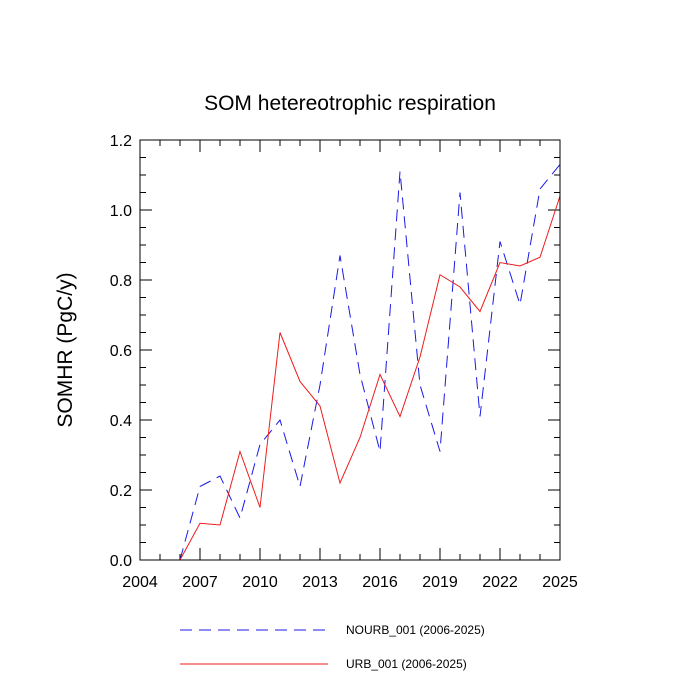 This screenshot has width=700, height=700. What do you see at coordinates (121, 421) in the screenshot?
I see `y-tick-label: 0.4` at bounding box center [121, 421].